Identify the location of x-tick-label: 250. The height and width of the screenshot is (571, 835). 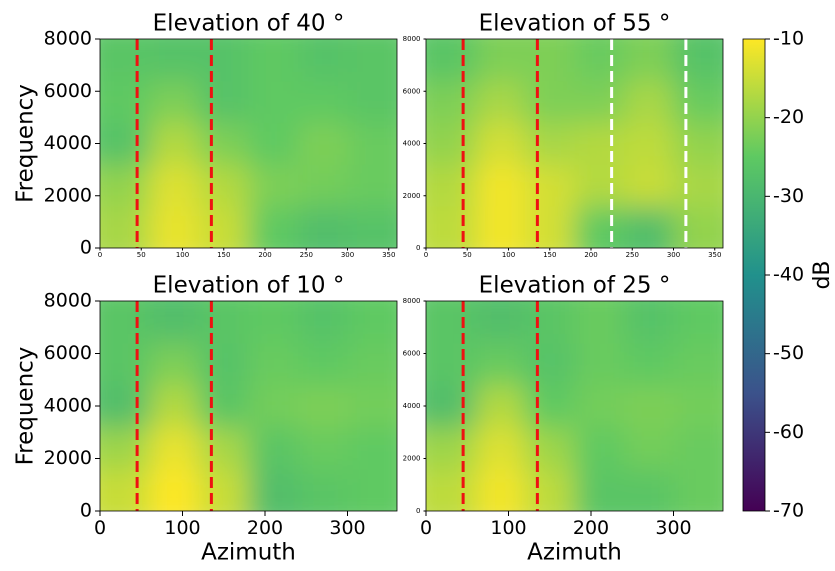
(306, 255).